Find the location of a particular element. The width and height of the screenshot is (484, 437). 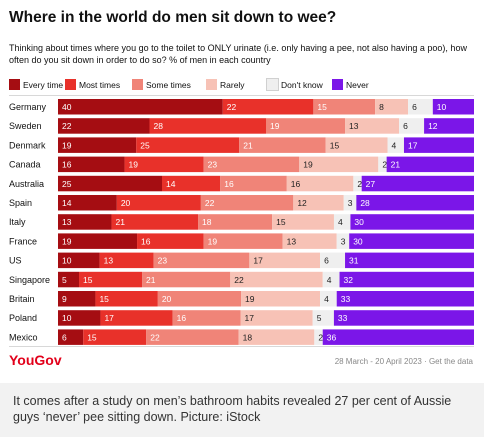

legend-label: Rarely is located at coordinates (232, 84).